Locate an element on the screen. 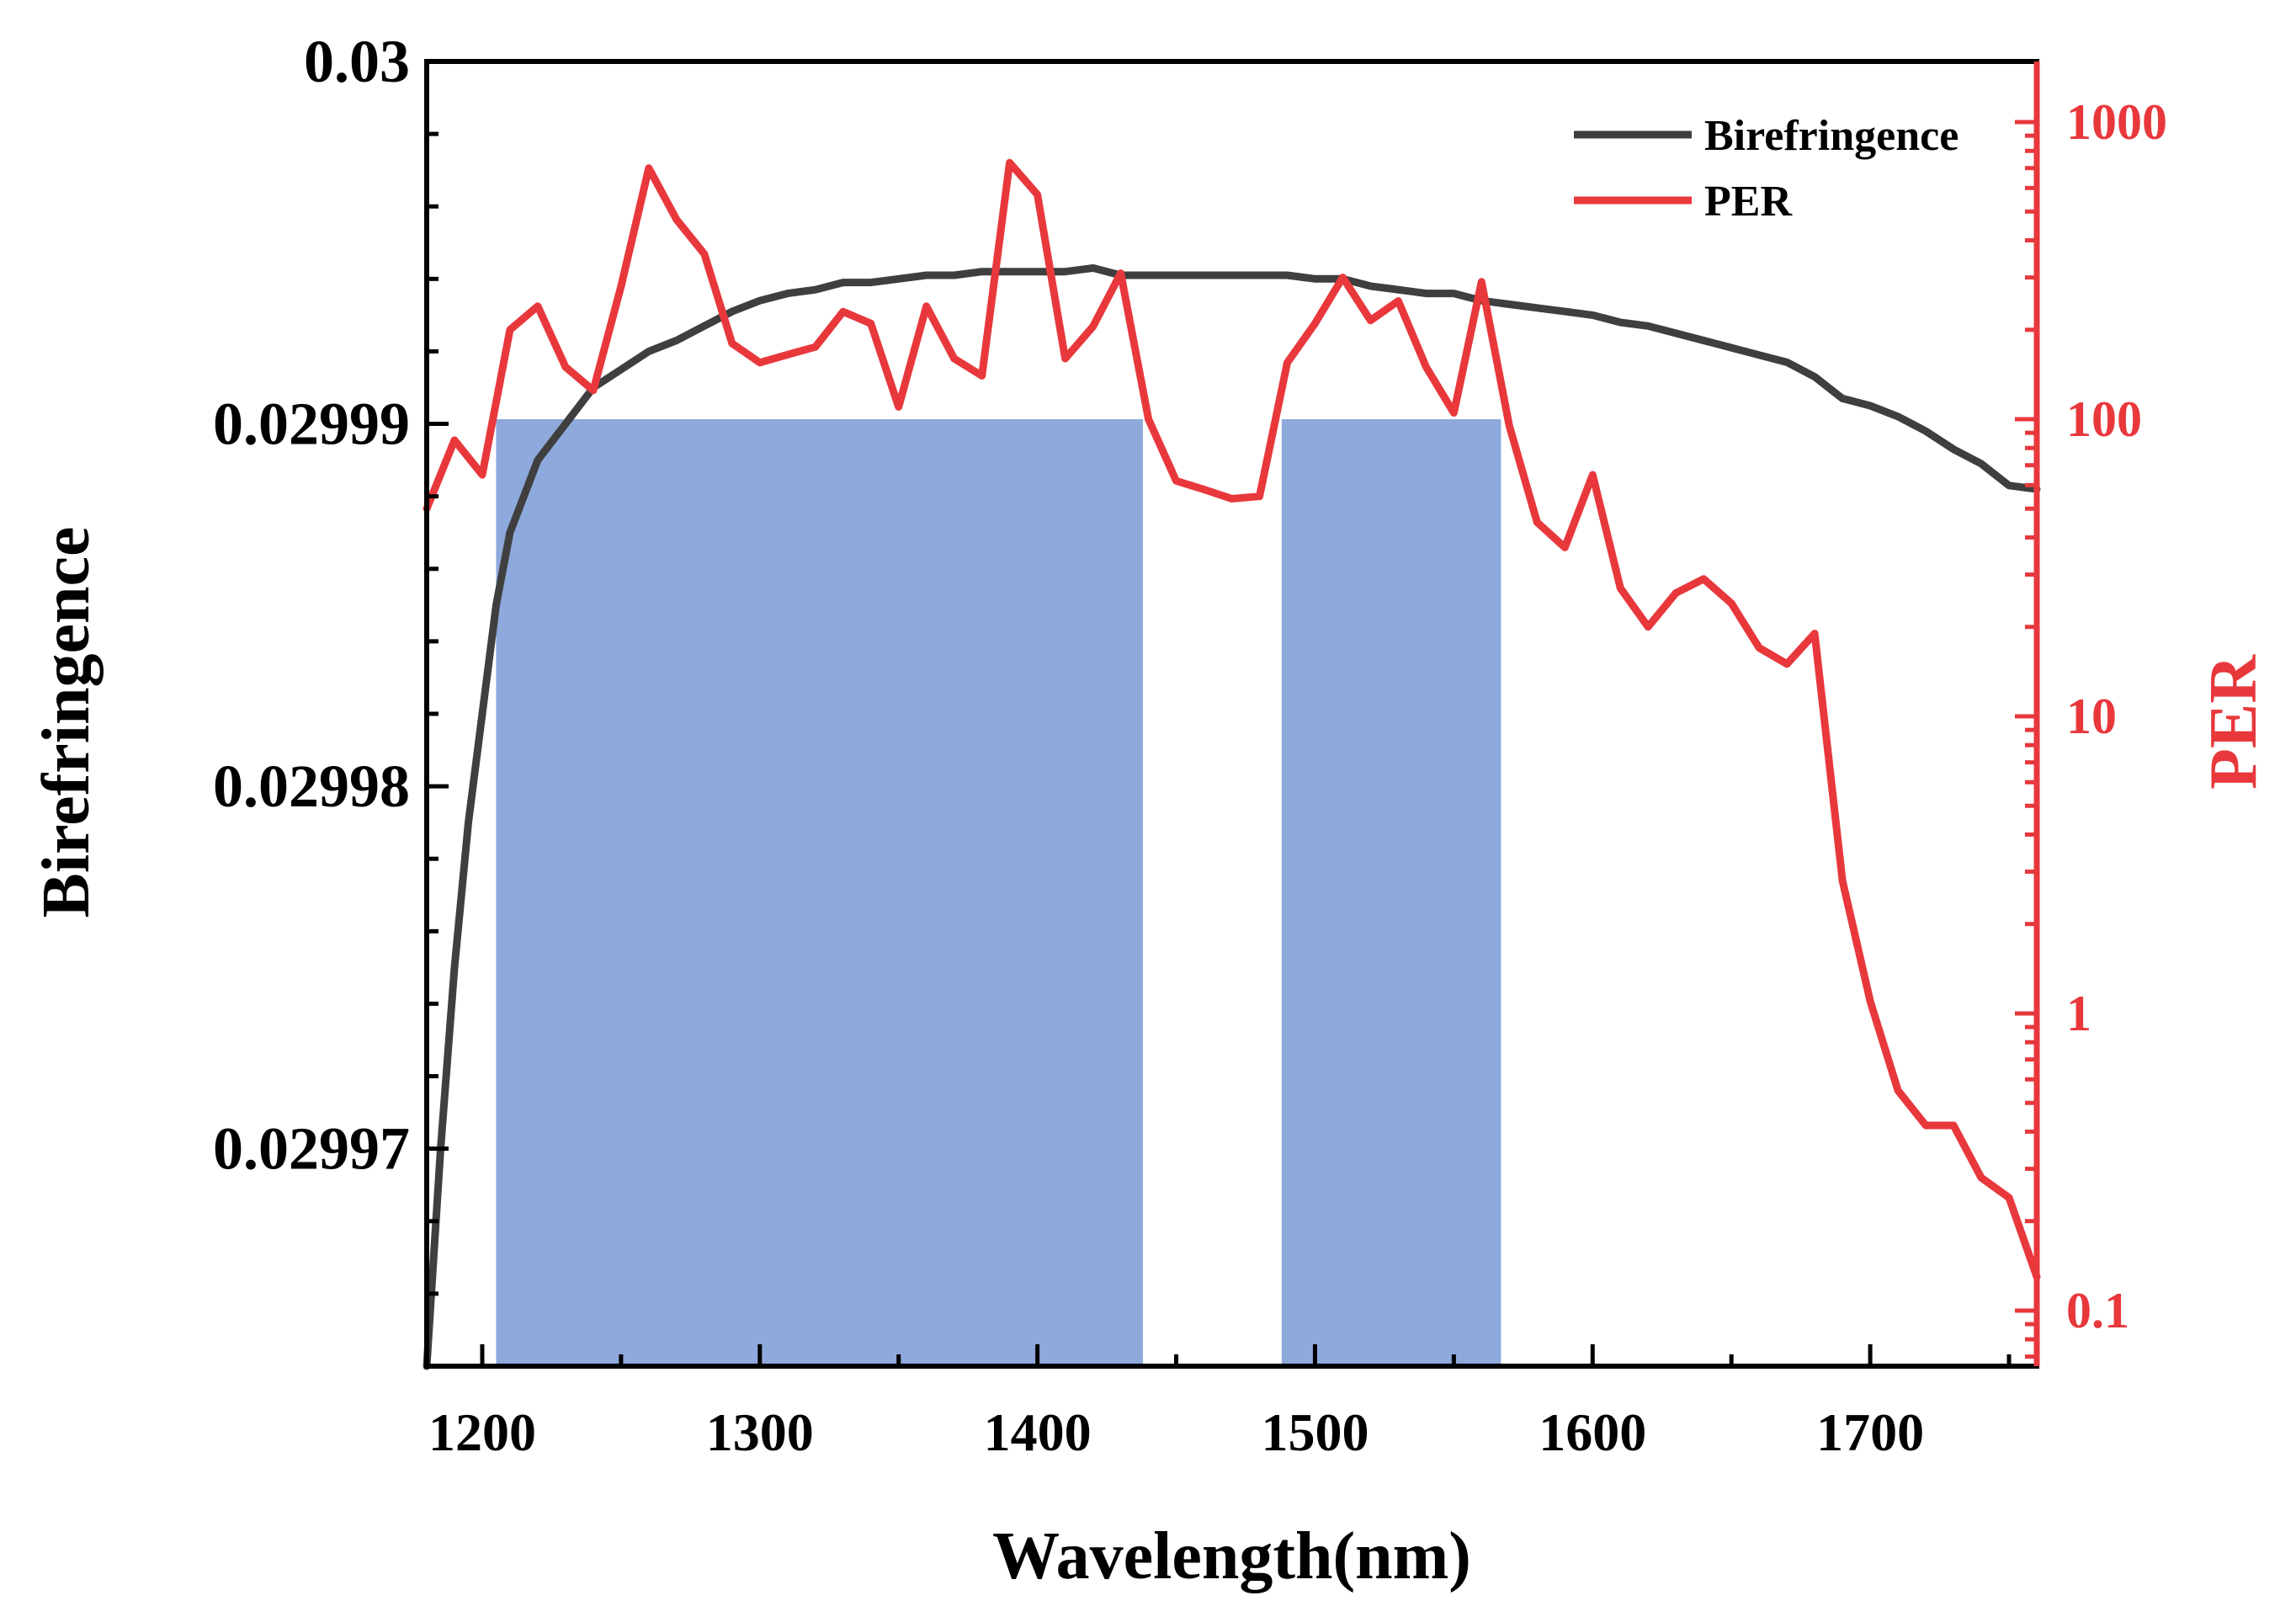  left-y-tick-label: 0.03 is located at coordinates (357, 61).